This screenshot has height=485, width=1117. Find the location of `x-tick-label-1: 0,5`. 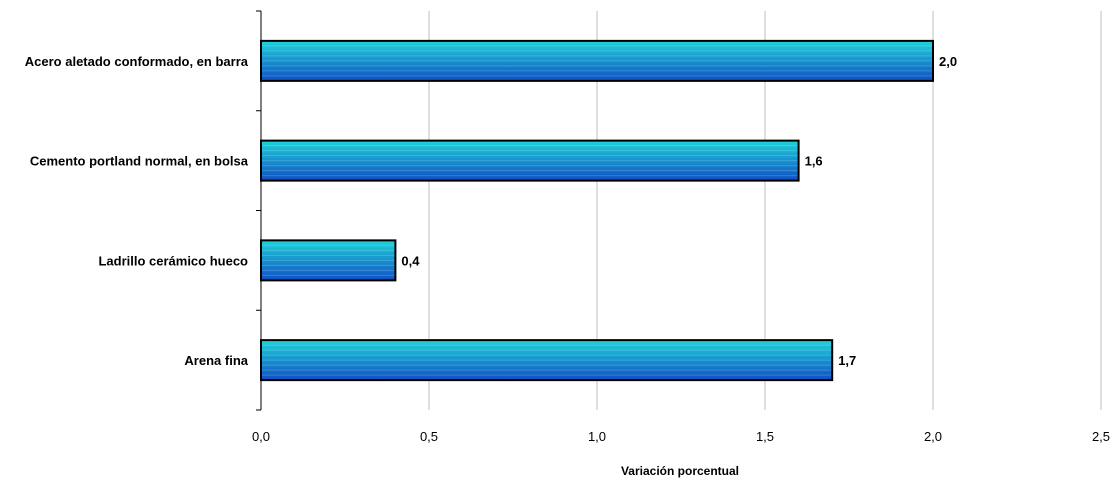

x-tick-label-1: 0,5 is located at coordinates (429, 436).